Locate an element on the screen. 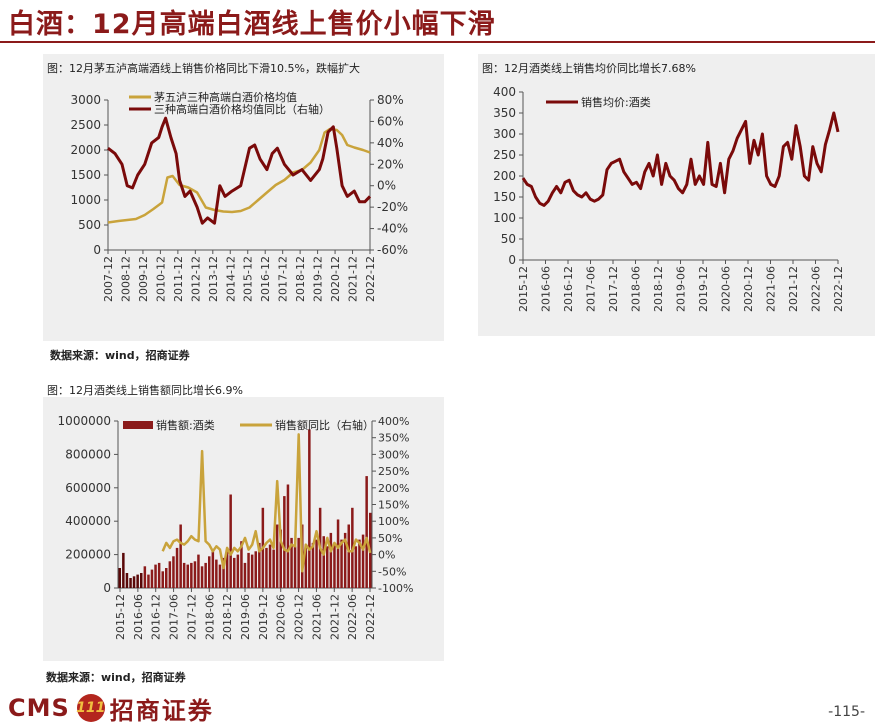  c3-x-tick-label-4: 2017-12 is located at coordinates (191, 617).